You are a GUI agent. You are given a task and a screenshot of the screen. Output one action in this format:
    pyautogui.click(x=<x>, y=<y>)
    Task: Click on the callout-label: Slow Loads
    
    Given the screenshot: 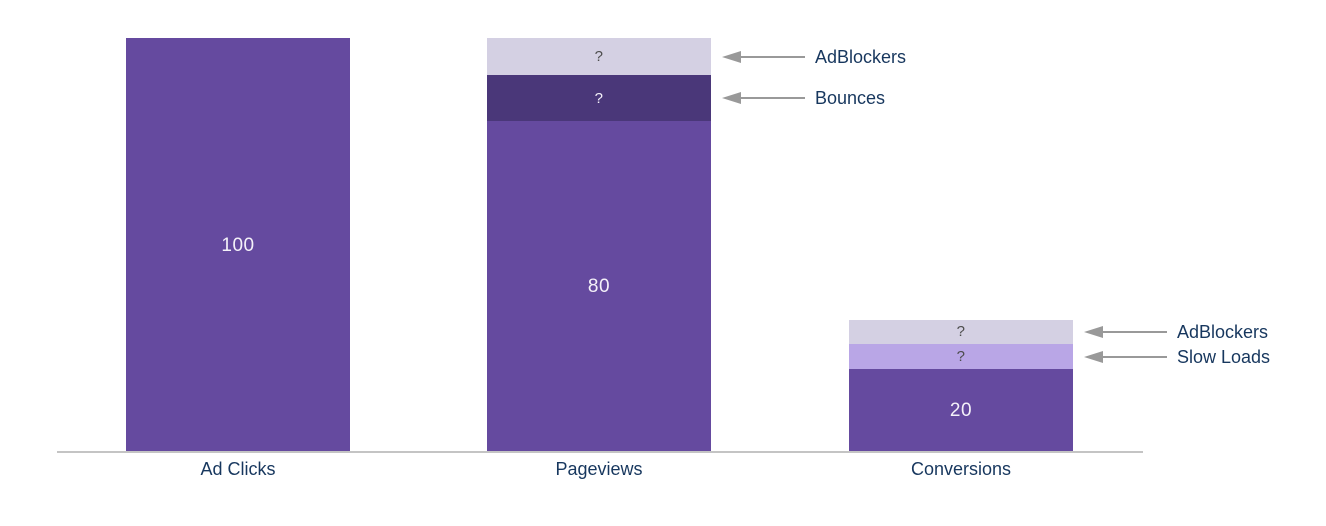 What is the action you would take?
    pyautogui.click(x=1224, y=356)
    